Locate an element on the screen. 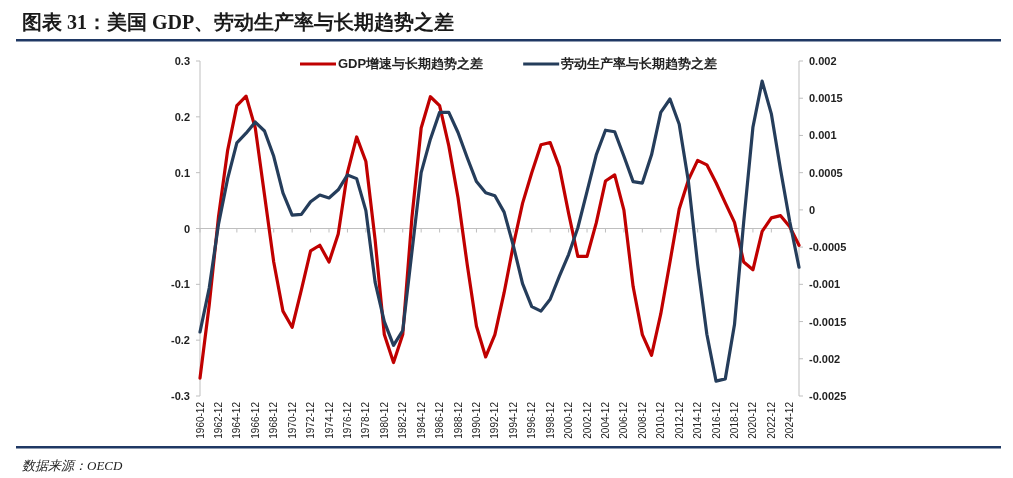  y-tick-label: 0.3 is located at coordinates (182, 61).